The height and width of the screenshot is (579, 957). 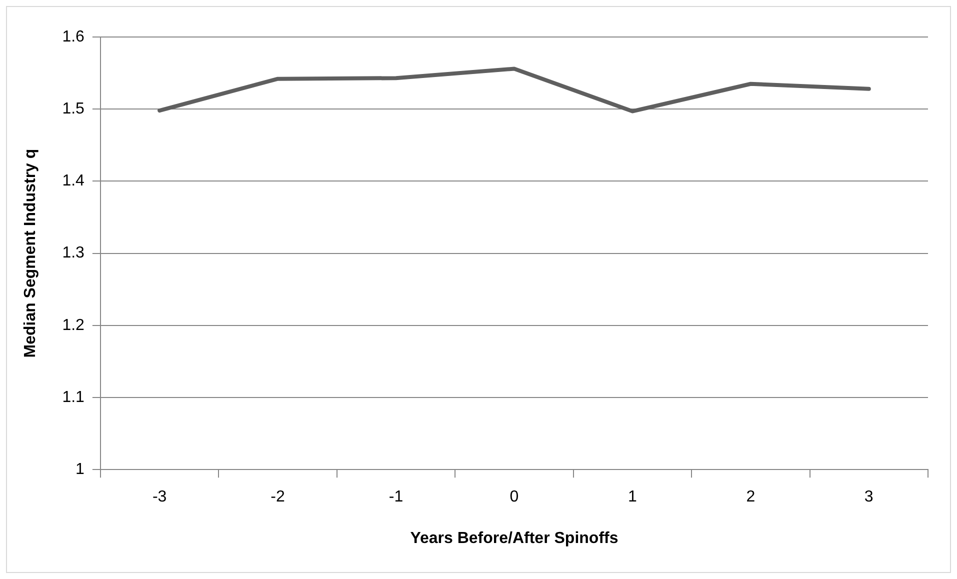 What do you see at coordinates (514, 538) in the screenshot?
I see `x-axis-title: Years Before/After Spinoffs` at bounding box center [514, 538].